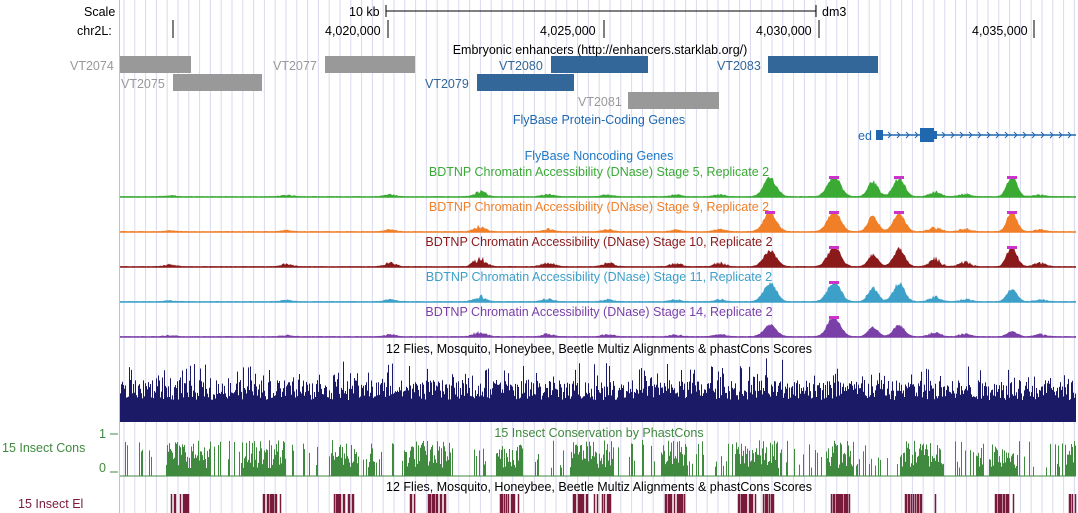  Describe the element at coordinates (784, 31) in the screenshot. I see `ruler-position-3: 4,030,000` at that location.